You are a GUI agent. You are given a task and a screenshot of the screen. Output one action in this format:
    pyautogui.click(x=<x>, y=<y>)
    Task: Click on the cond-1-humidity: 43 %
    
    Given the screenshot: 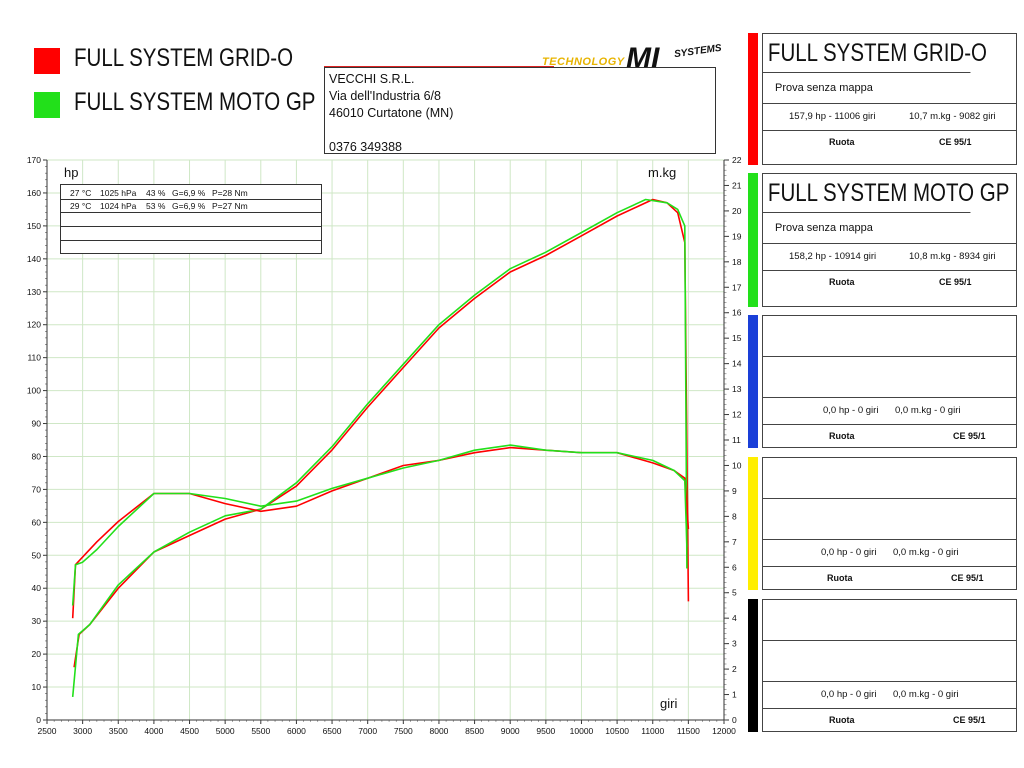 What is the action you would take?
    pyautogui.click(x=156, y=193)
    